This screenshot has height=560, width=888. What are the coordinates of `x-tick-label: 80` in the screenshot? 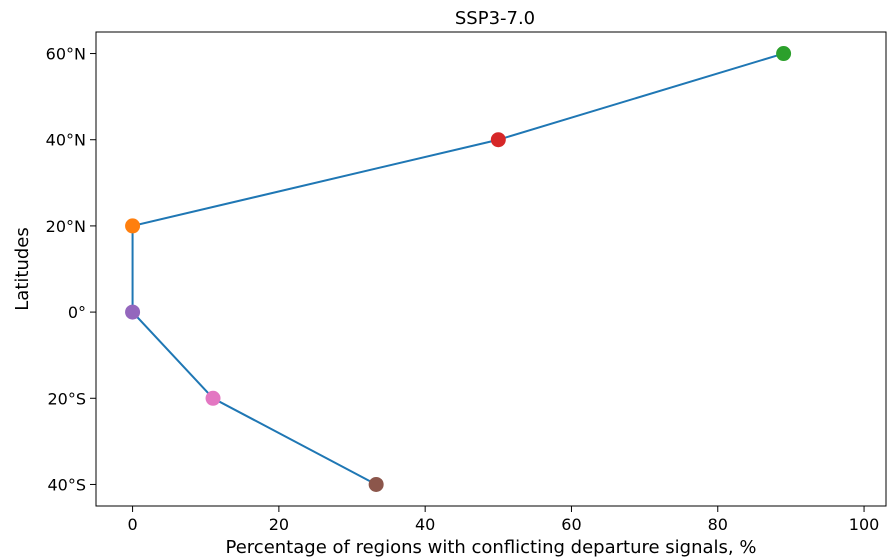 It's located at (718, 524).